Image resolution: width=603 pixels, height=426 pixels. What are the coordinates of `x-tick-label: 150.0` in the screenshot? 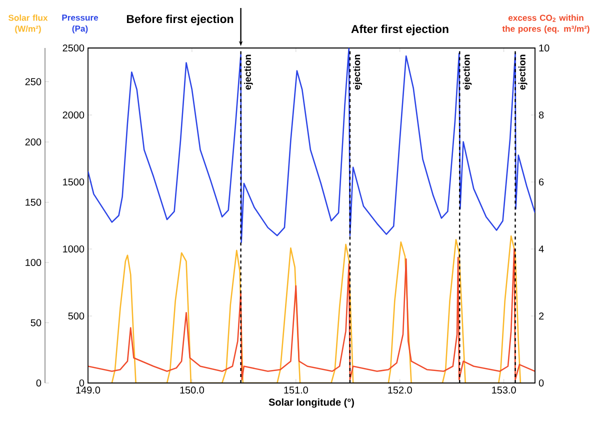 It's located at (192, 390).